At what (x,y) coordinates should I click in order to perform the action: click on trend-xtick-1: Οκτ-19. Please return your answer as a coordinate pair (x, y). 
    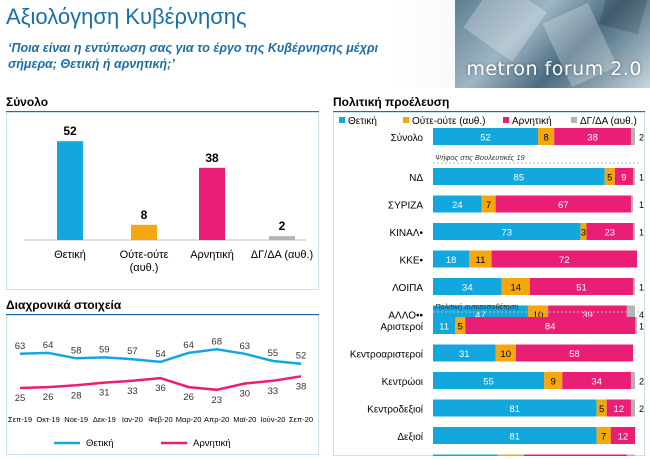
    Looking at the image, I should click on (47, 419).